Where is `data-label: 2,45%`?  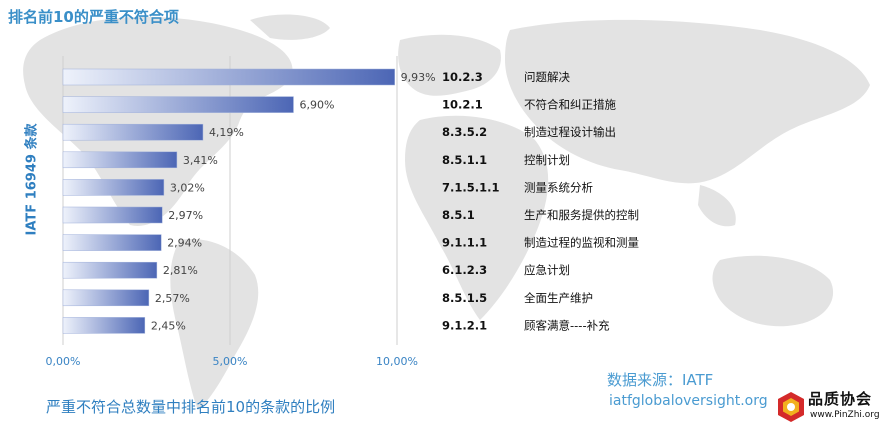
data-label: 2,45% is located at coordinates (168, 325).